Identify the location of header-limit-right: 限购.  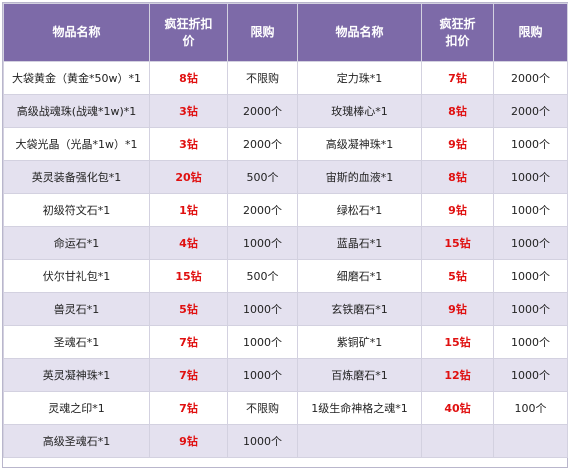
(530, 32).